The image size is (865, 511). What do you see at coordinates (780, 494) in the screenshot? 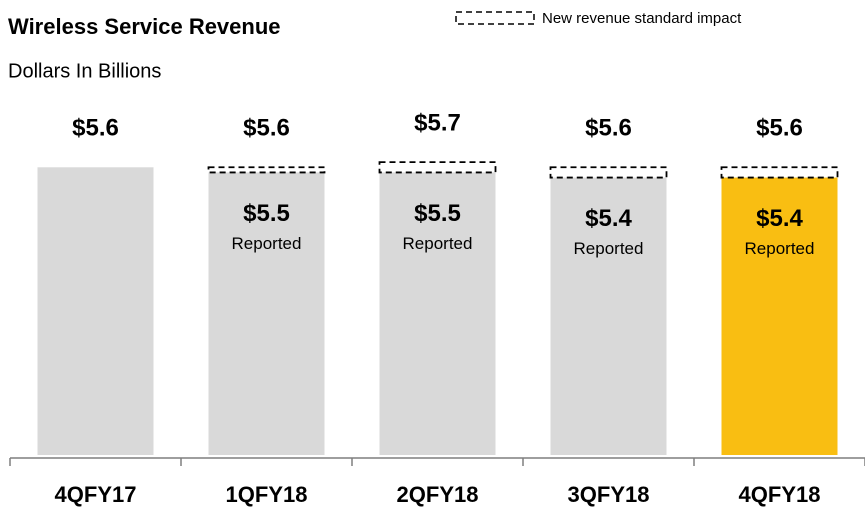
I see `x-tick-label: 4QFY18` at bounding box center [780, 494].